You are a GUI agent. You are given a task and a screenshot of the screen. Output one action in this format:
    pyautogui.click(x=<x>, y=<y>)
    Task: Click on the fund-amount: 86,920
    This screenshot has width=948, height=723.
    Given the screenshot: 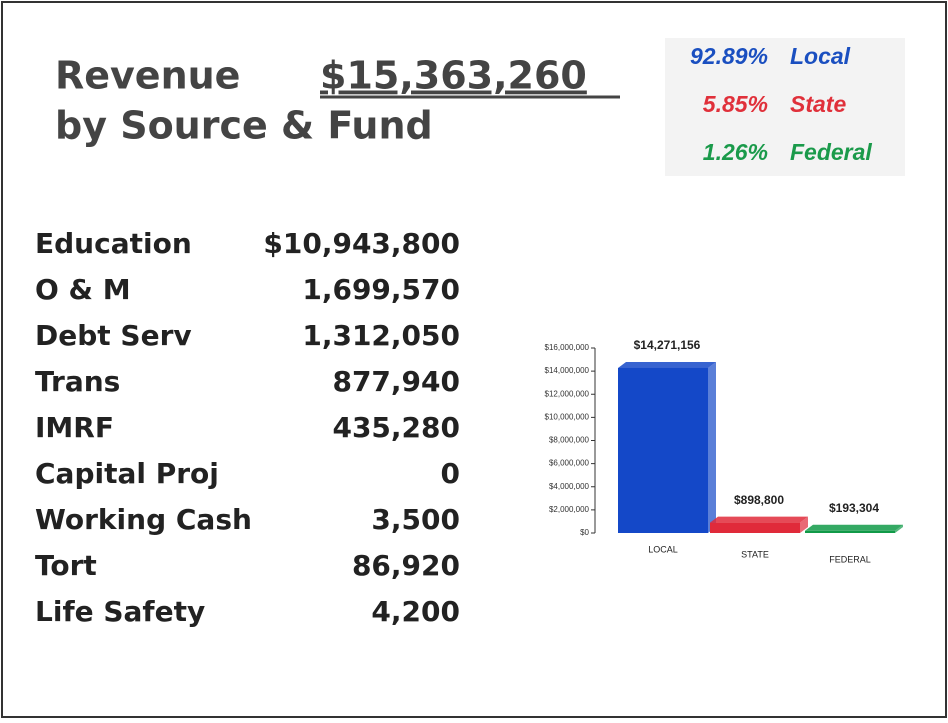 What is the action you would take?
    pyautogui.click(x=406, y=565)
    